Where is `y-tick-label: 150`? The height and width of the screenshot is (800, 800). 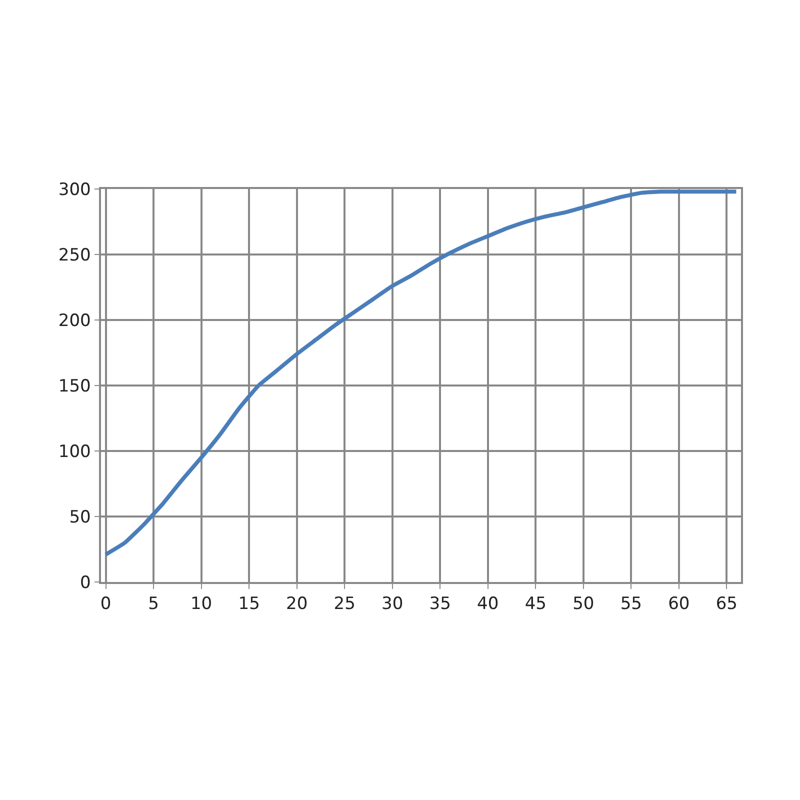 y-tick-label: 150 is located at coordinates (74, 386).